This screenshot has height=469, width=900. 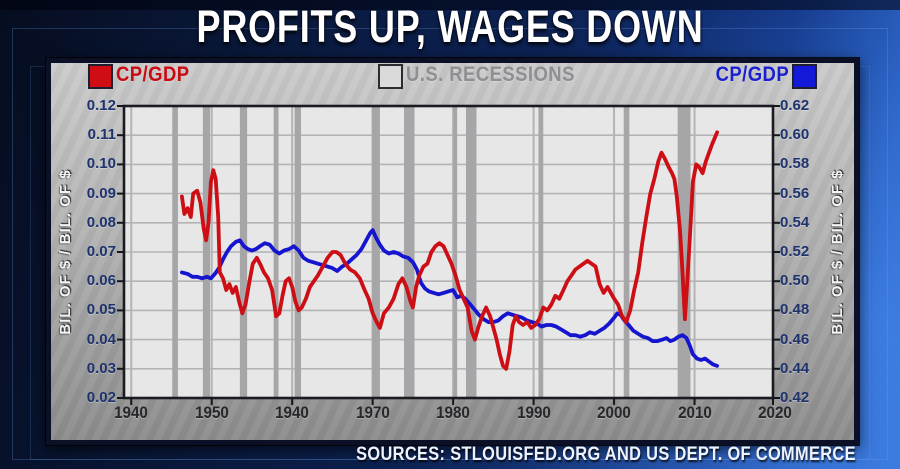 What do you see at coordinates (101, 222) in the screenshot?
I see `left-axis-tick-label: 0.08` at bounding box center [101, 222].